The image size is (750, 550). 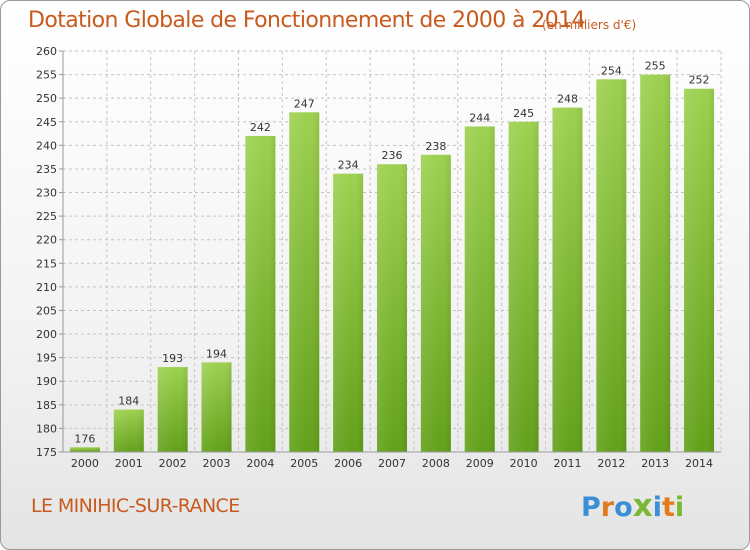 What do you see at coordinates (260, 293) in the screenshot?
I see `bar-shade-2004` at bounding box center [260, 293].